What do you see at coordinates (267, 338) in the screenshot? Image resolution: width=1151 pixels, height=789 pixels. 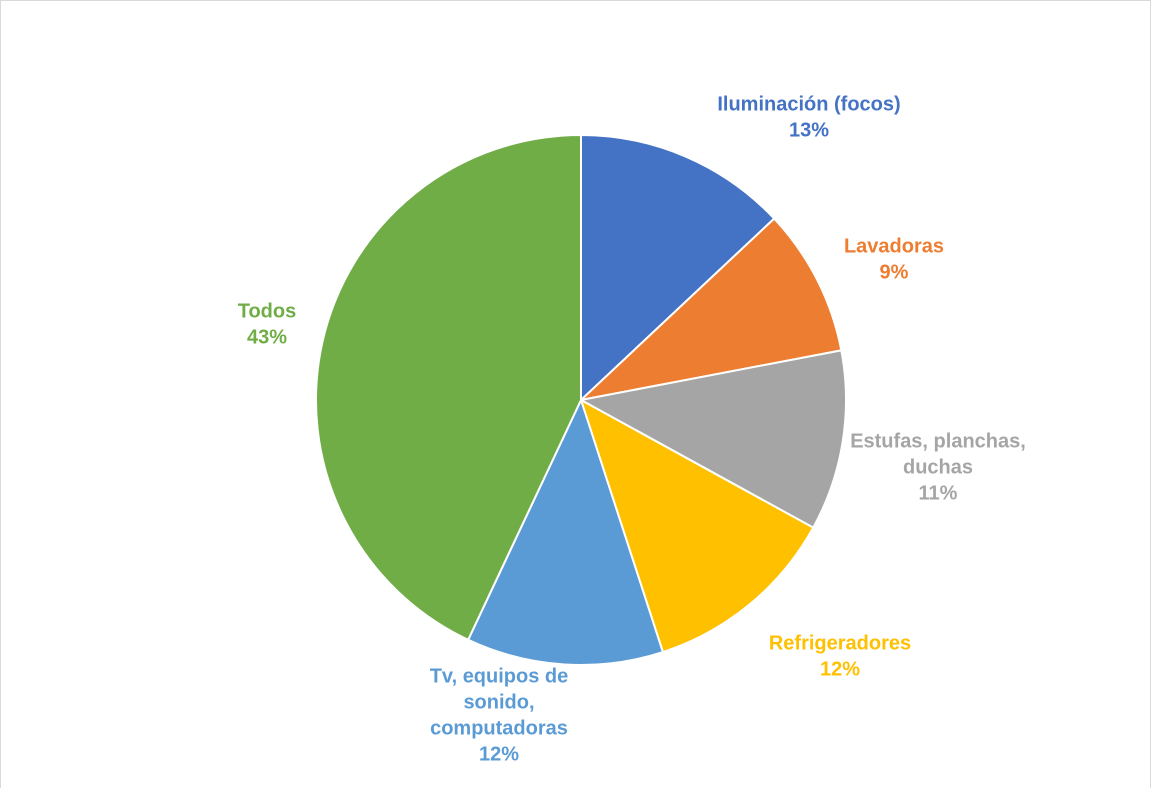 I see `data-label-value: 43%` at bounding box center [267, 338].